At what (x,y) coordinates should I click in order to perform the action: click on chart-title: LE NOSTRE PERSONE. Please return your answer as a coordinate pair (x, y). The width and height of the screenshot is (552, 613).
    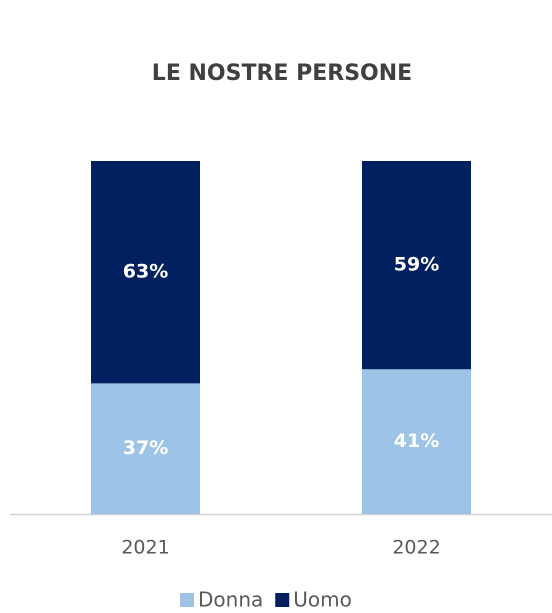
    Looking at the image, I should click on (282, 73).